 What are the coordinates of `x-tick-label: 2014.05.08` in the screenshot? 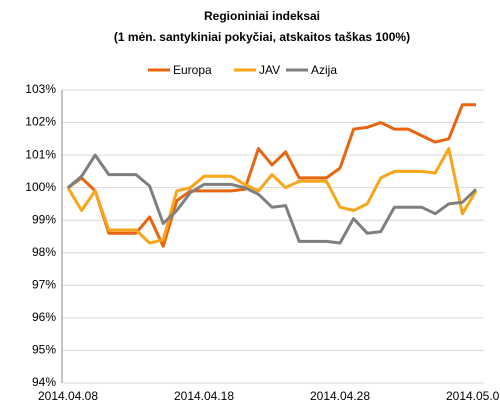 It's located at (473, 396).